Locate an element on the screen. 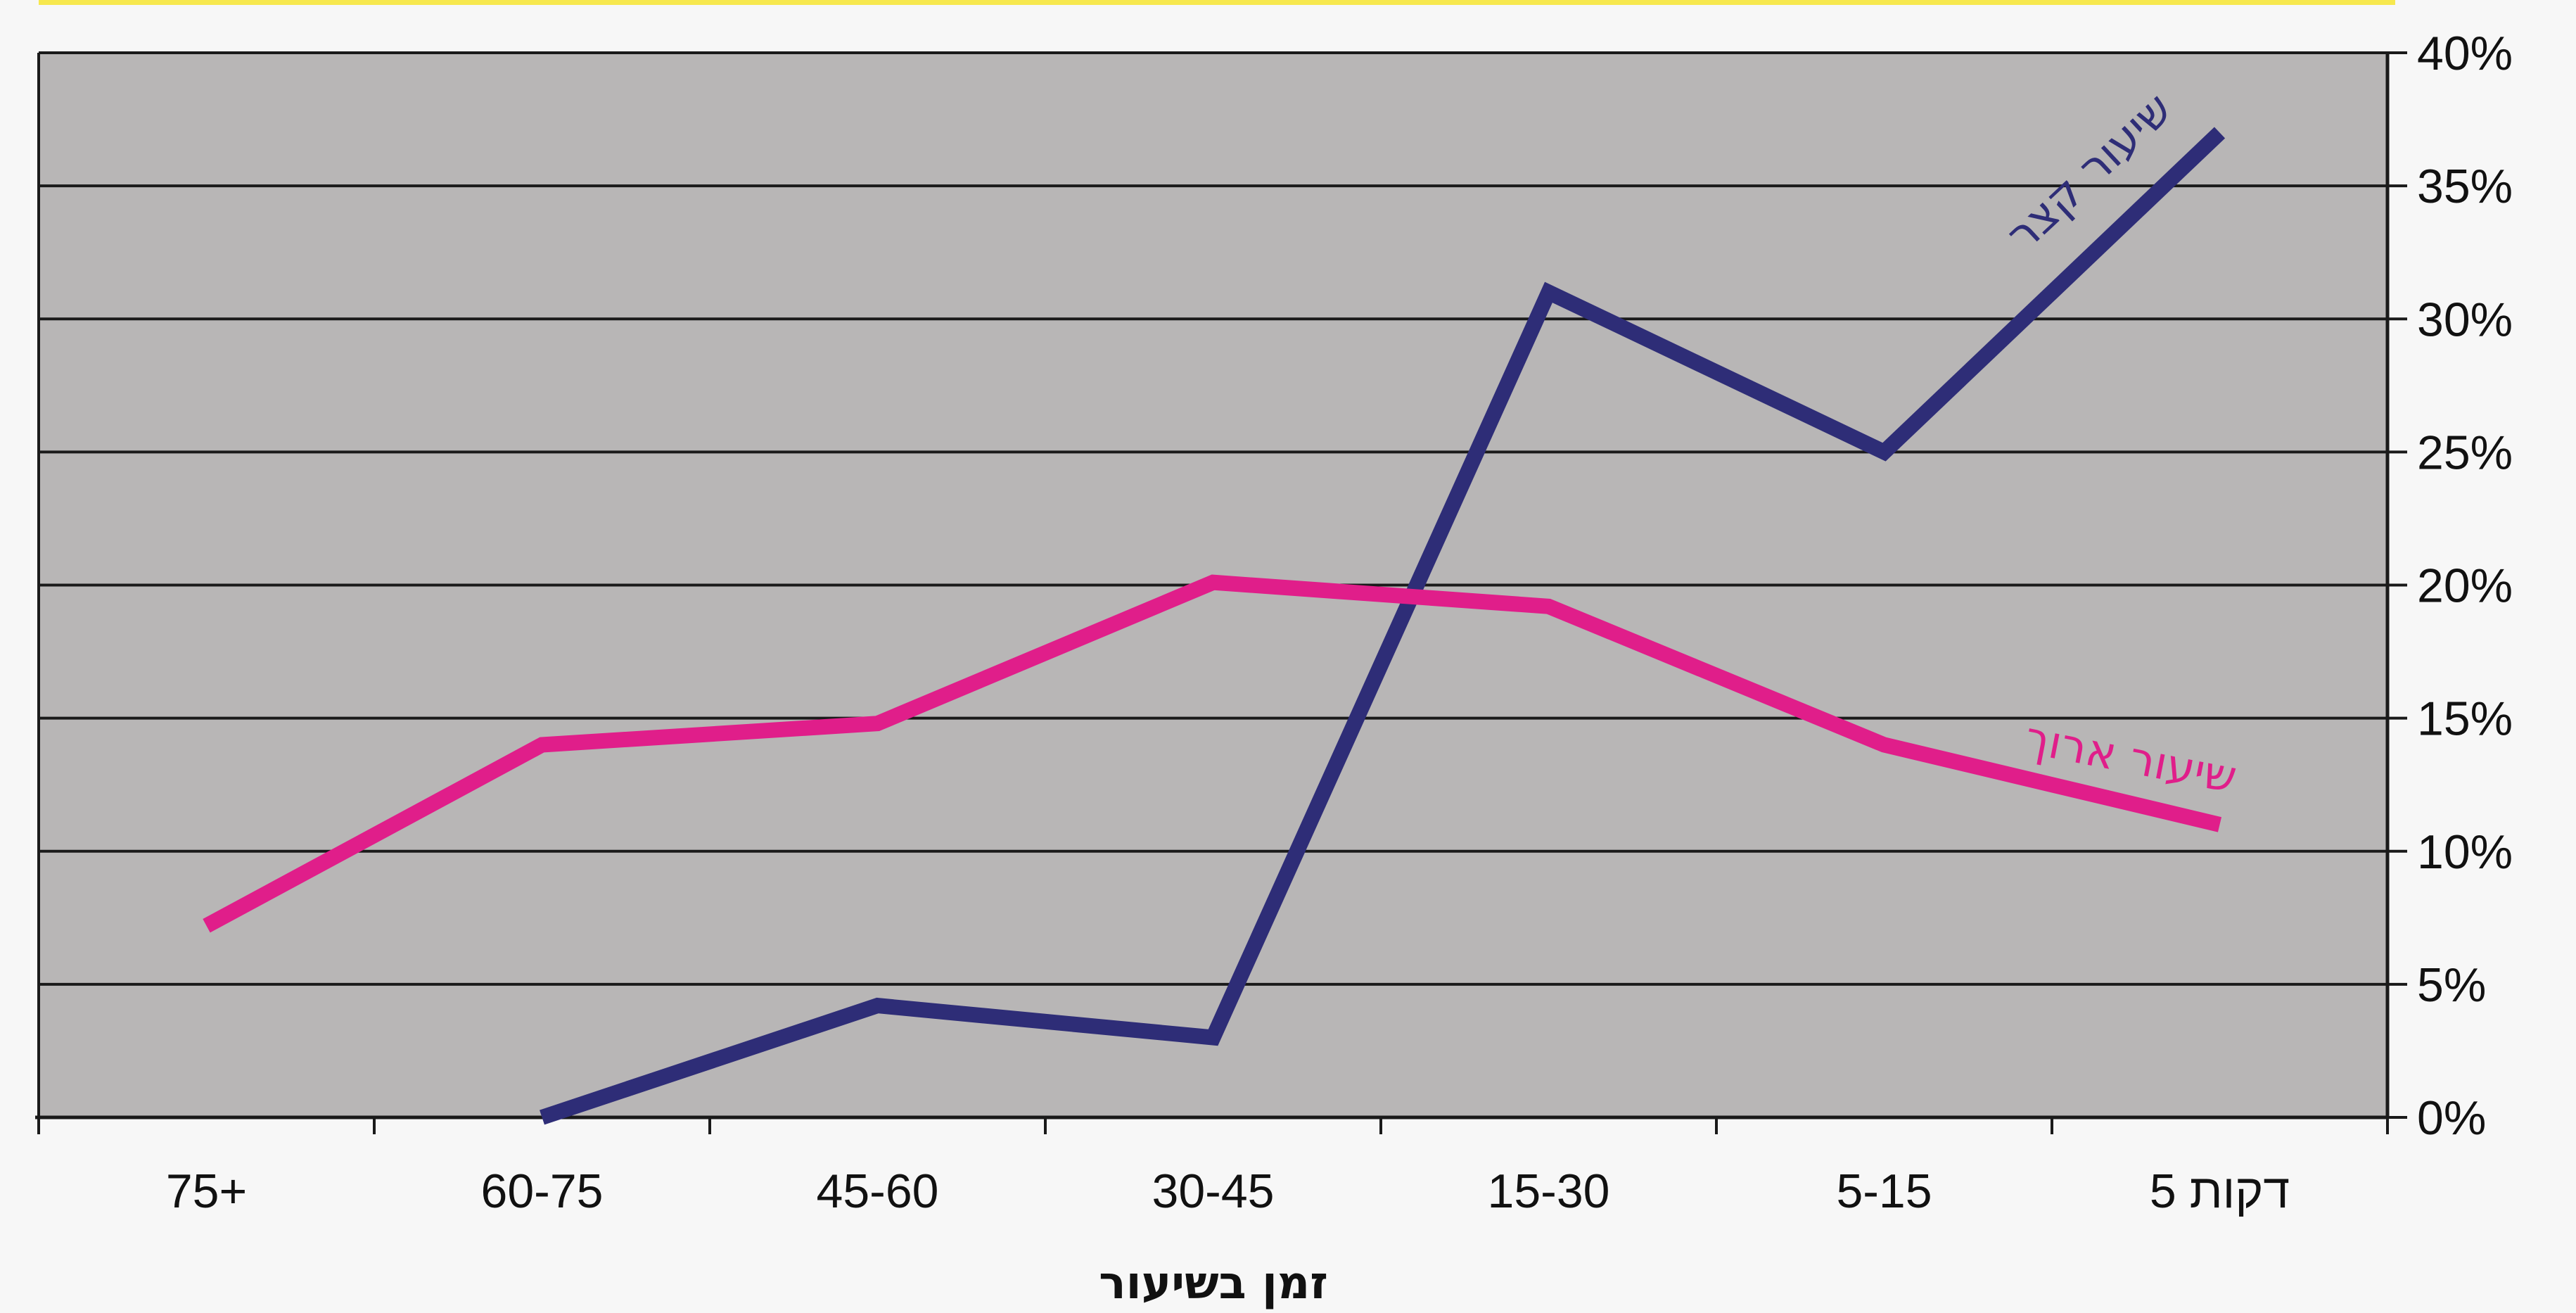 The width and height of the screenshot is (2576, 1313). y-axis-ticks: 0% 5% 10% 15% 20% 25% 30% 35% 40% is located at coordinates (2450, 586).